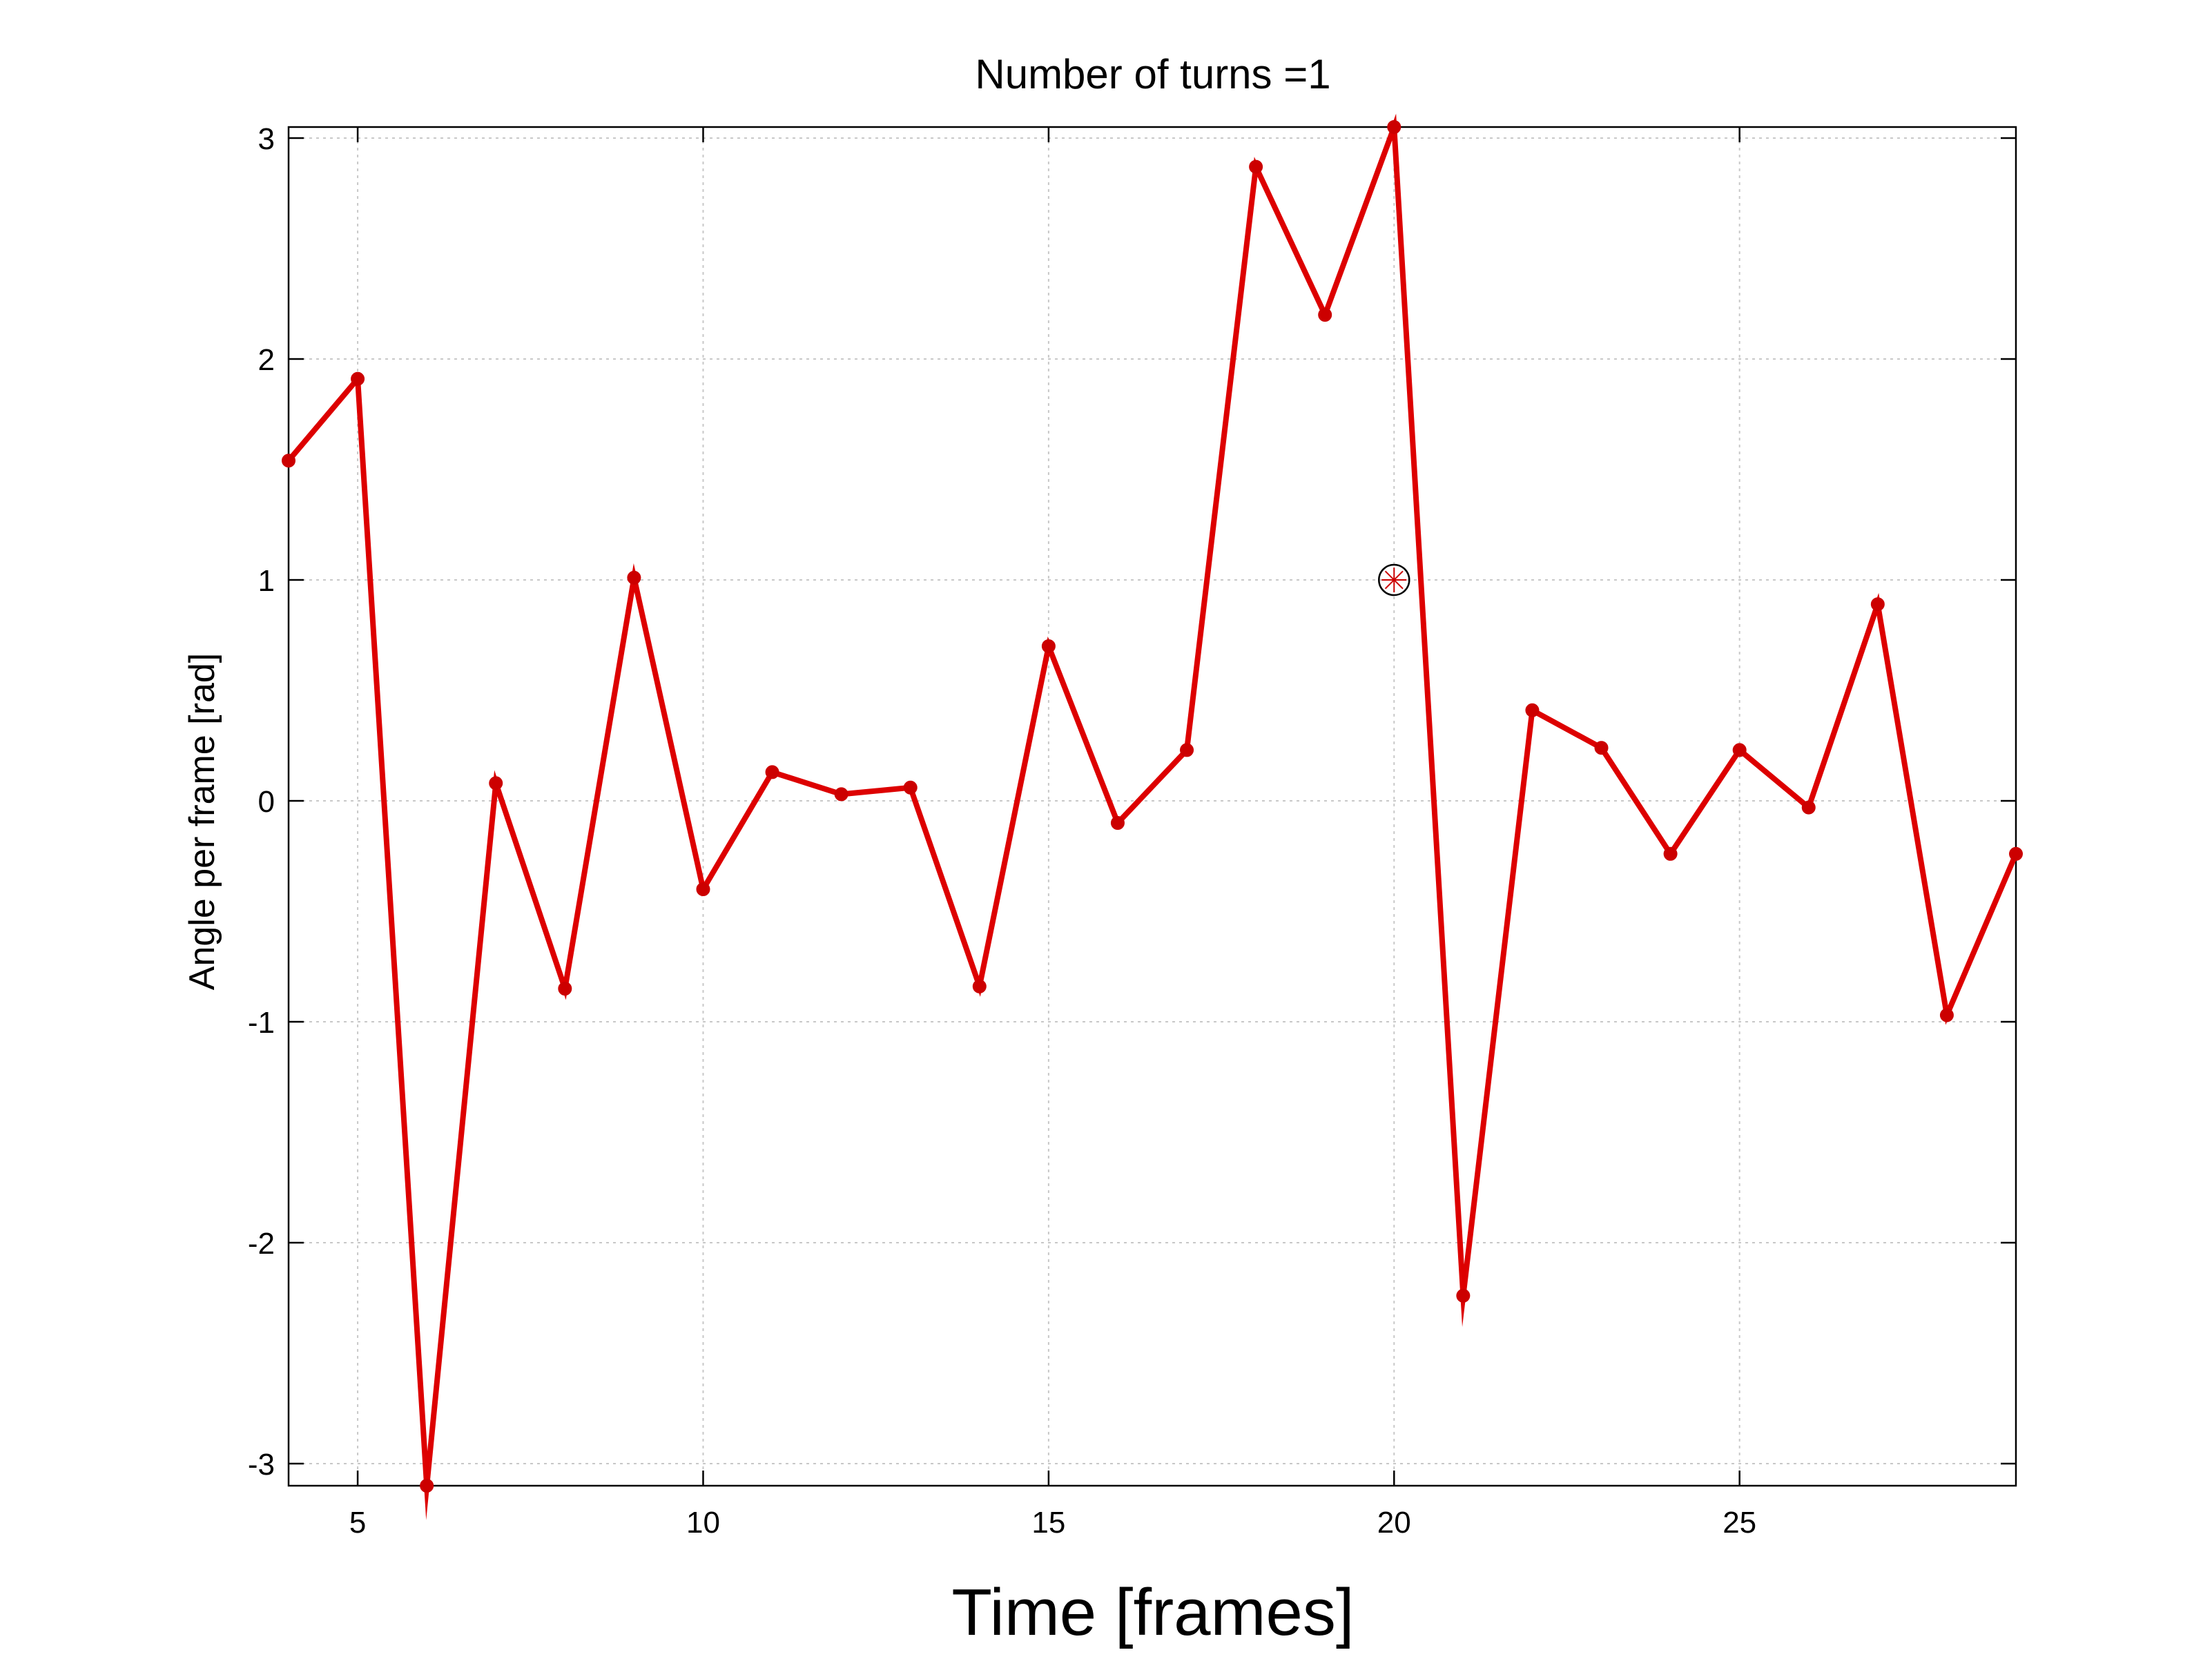 The height and width of the screenshot is (1659, 2212). What do you see at coordinates (703, 1523) in the screenshot?
I see `x-tick-label: 10` at bounding box center [703, 1523].